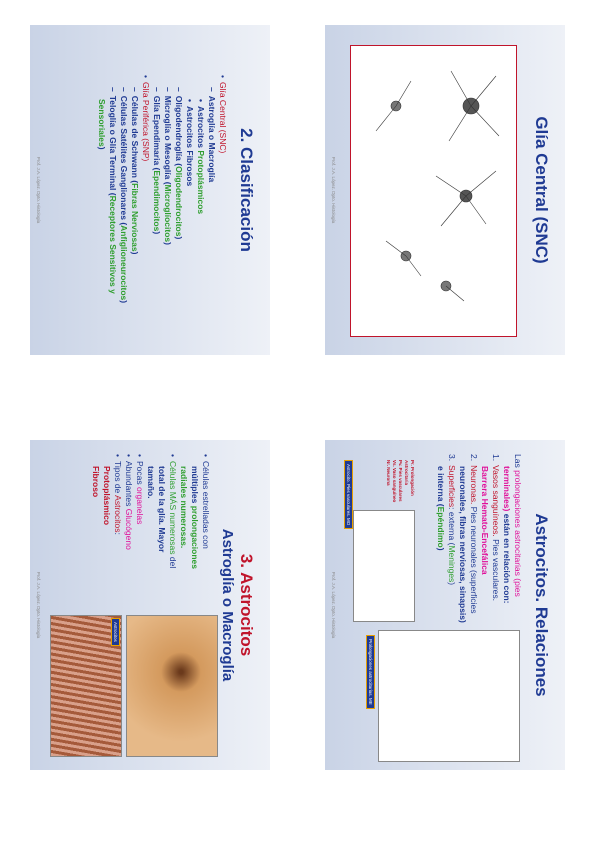 The height and width of the screenshot is (848, 599). I want to click on text-line: 3. Superficies: externa (Meninges), so click(451, 539).